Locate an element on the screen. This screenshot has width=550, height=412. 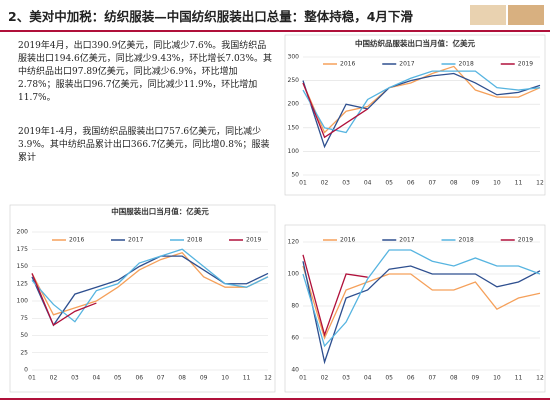
y-tick-label: 75 is located at coordinates (24, 318).